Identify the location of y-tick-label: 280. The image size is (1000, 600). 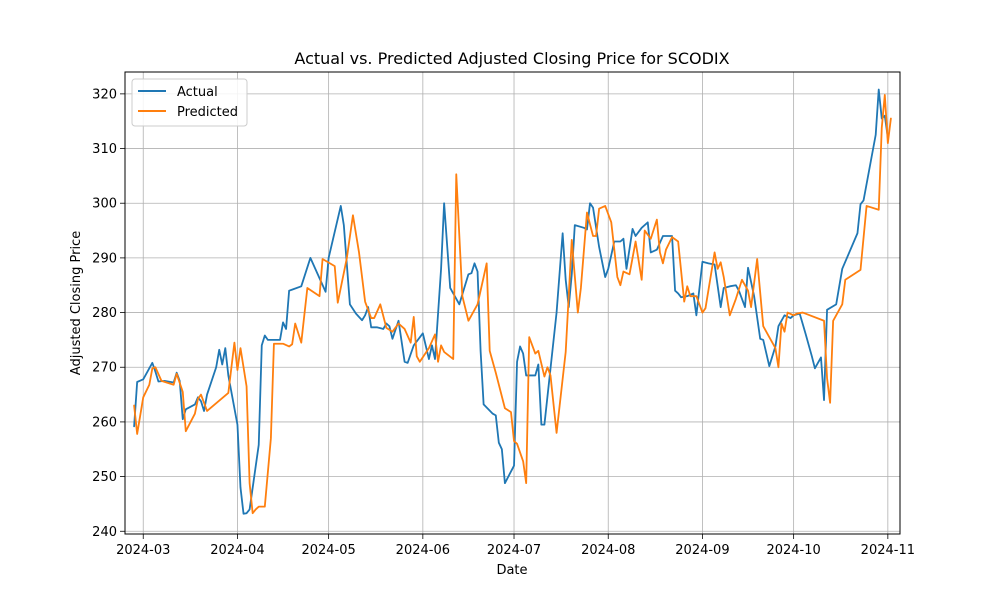
(104, 313).